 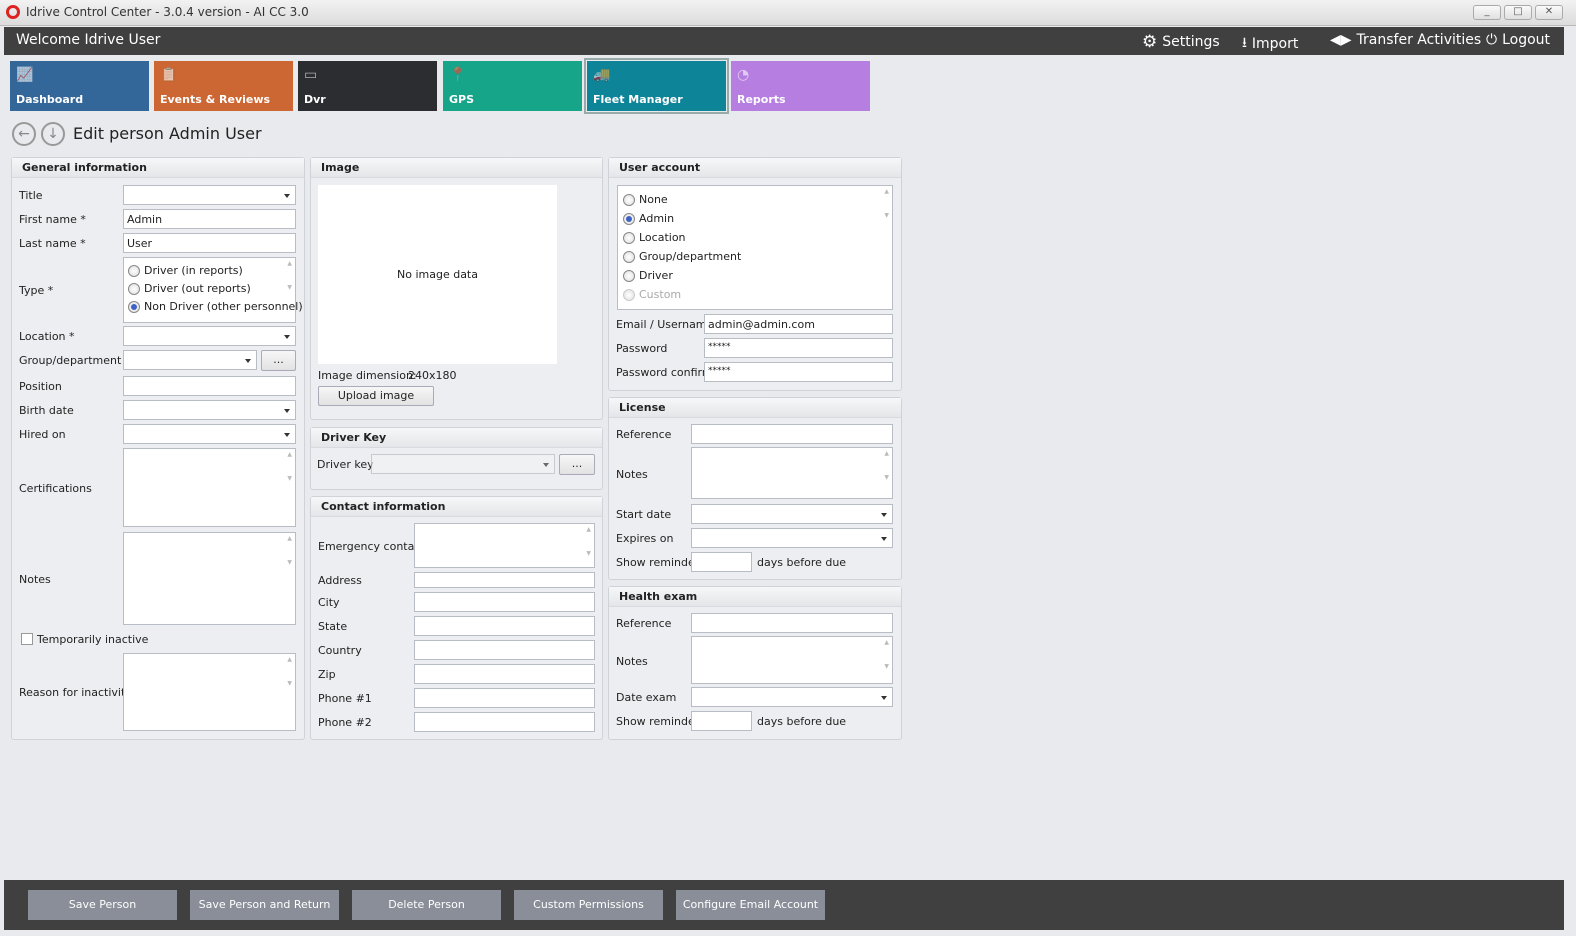 I want to click on phone2-input, so click(x=504, y=722).